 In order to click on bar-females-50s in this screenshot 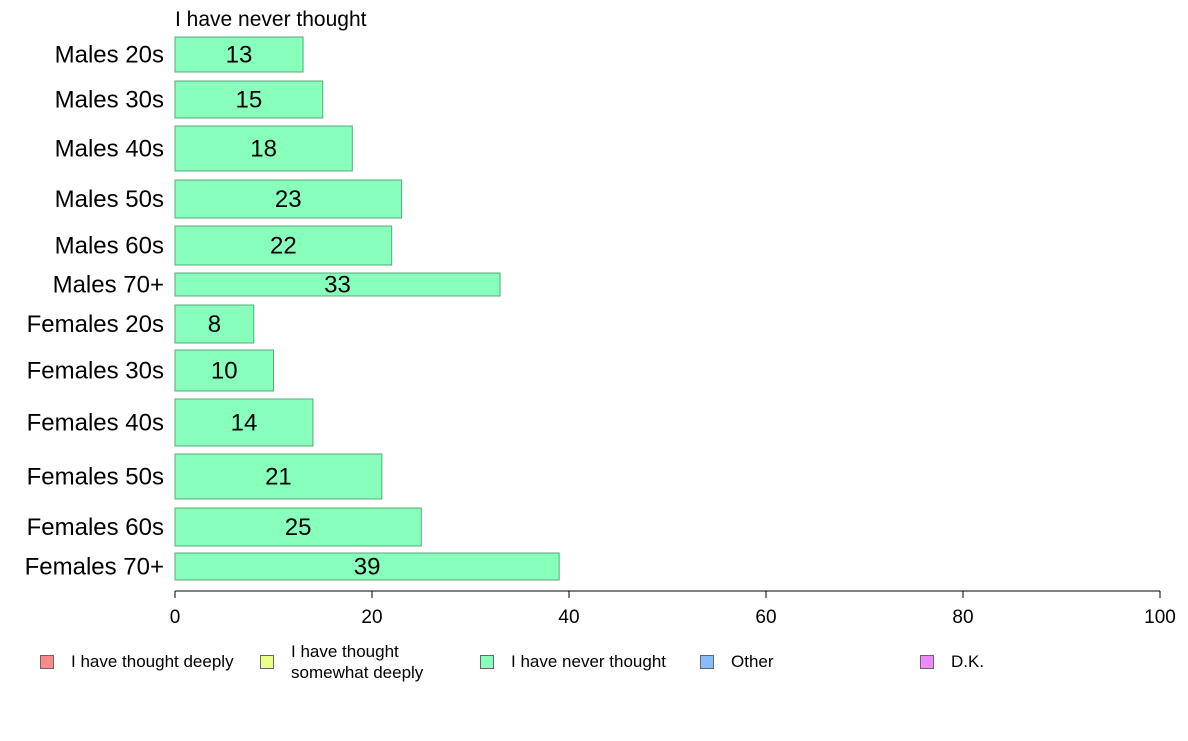, I will do `click(278, 476)`.